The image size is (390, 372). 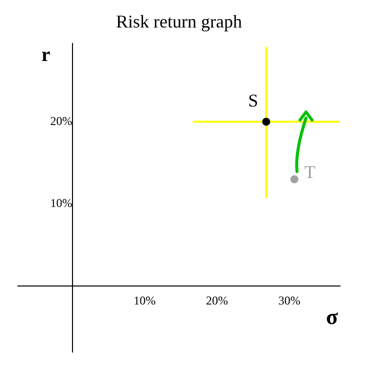 I want to click on x-tick-label: 30%, so click(x=289, y=301).